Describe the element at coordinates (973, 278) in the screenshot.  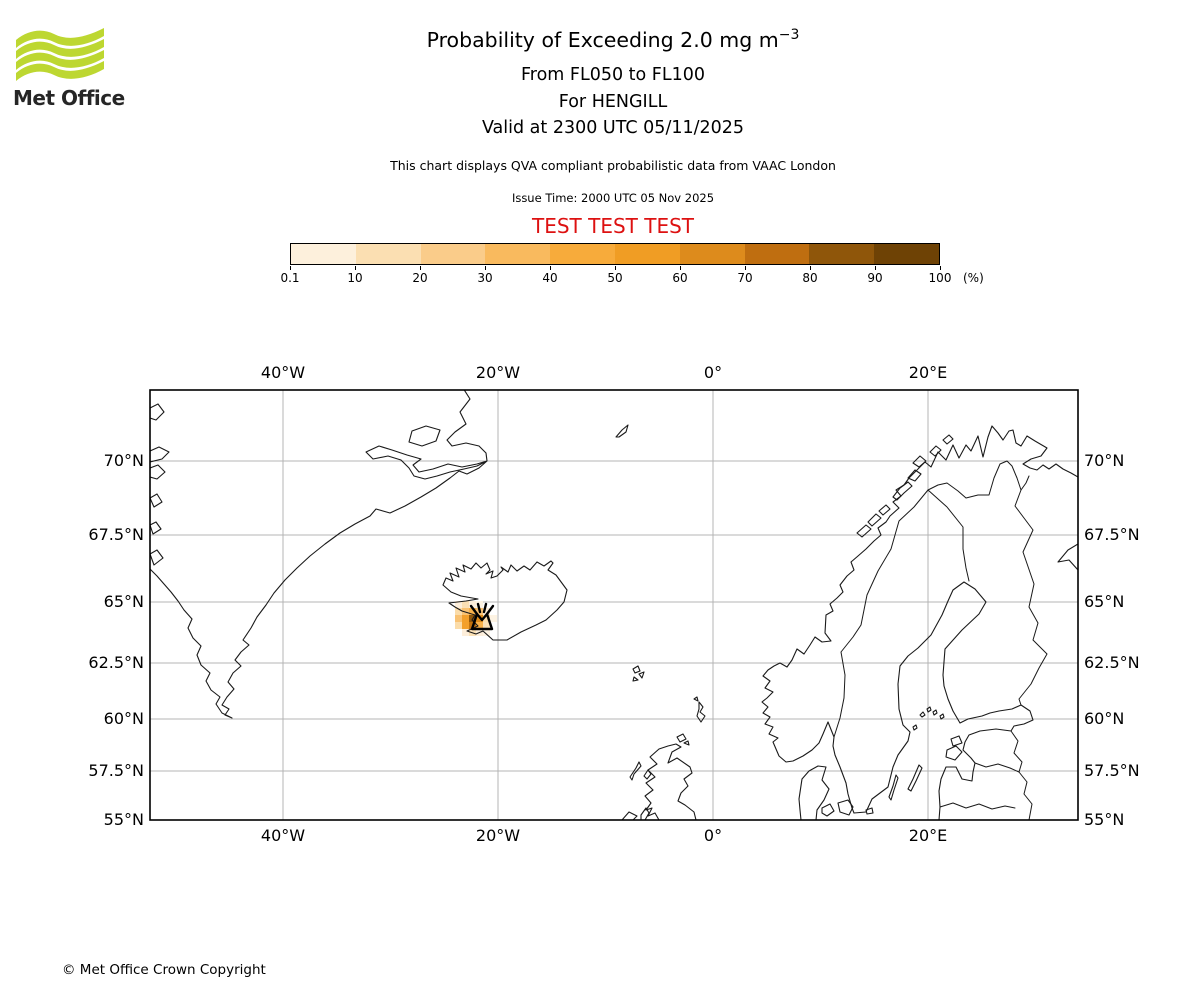
I see `colorbar-unit-label: (%)` at that location.